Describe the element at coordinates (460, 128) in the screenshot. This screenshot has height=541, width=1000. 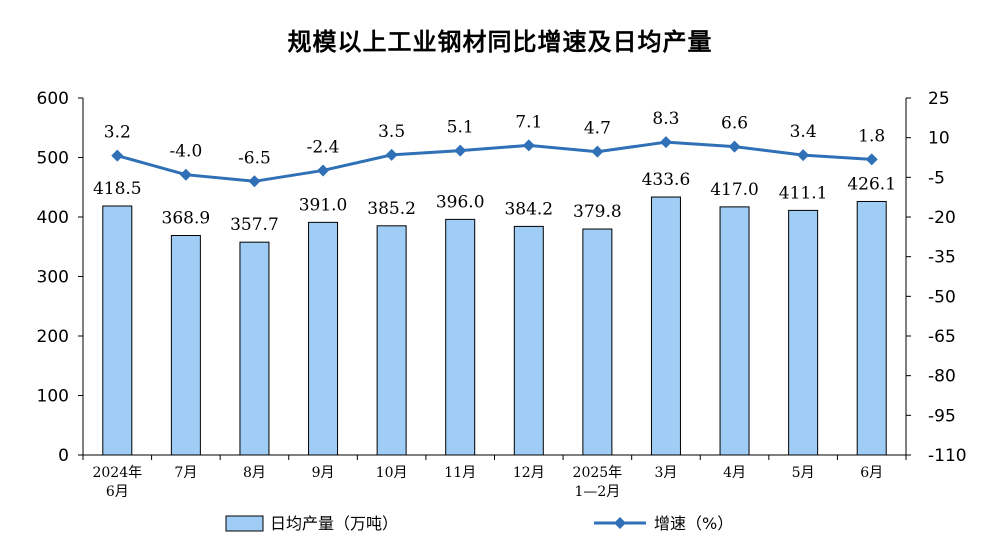
I see `growth-value-label: 5.1` at that location.